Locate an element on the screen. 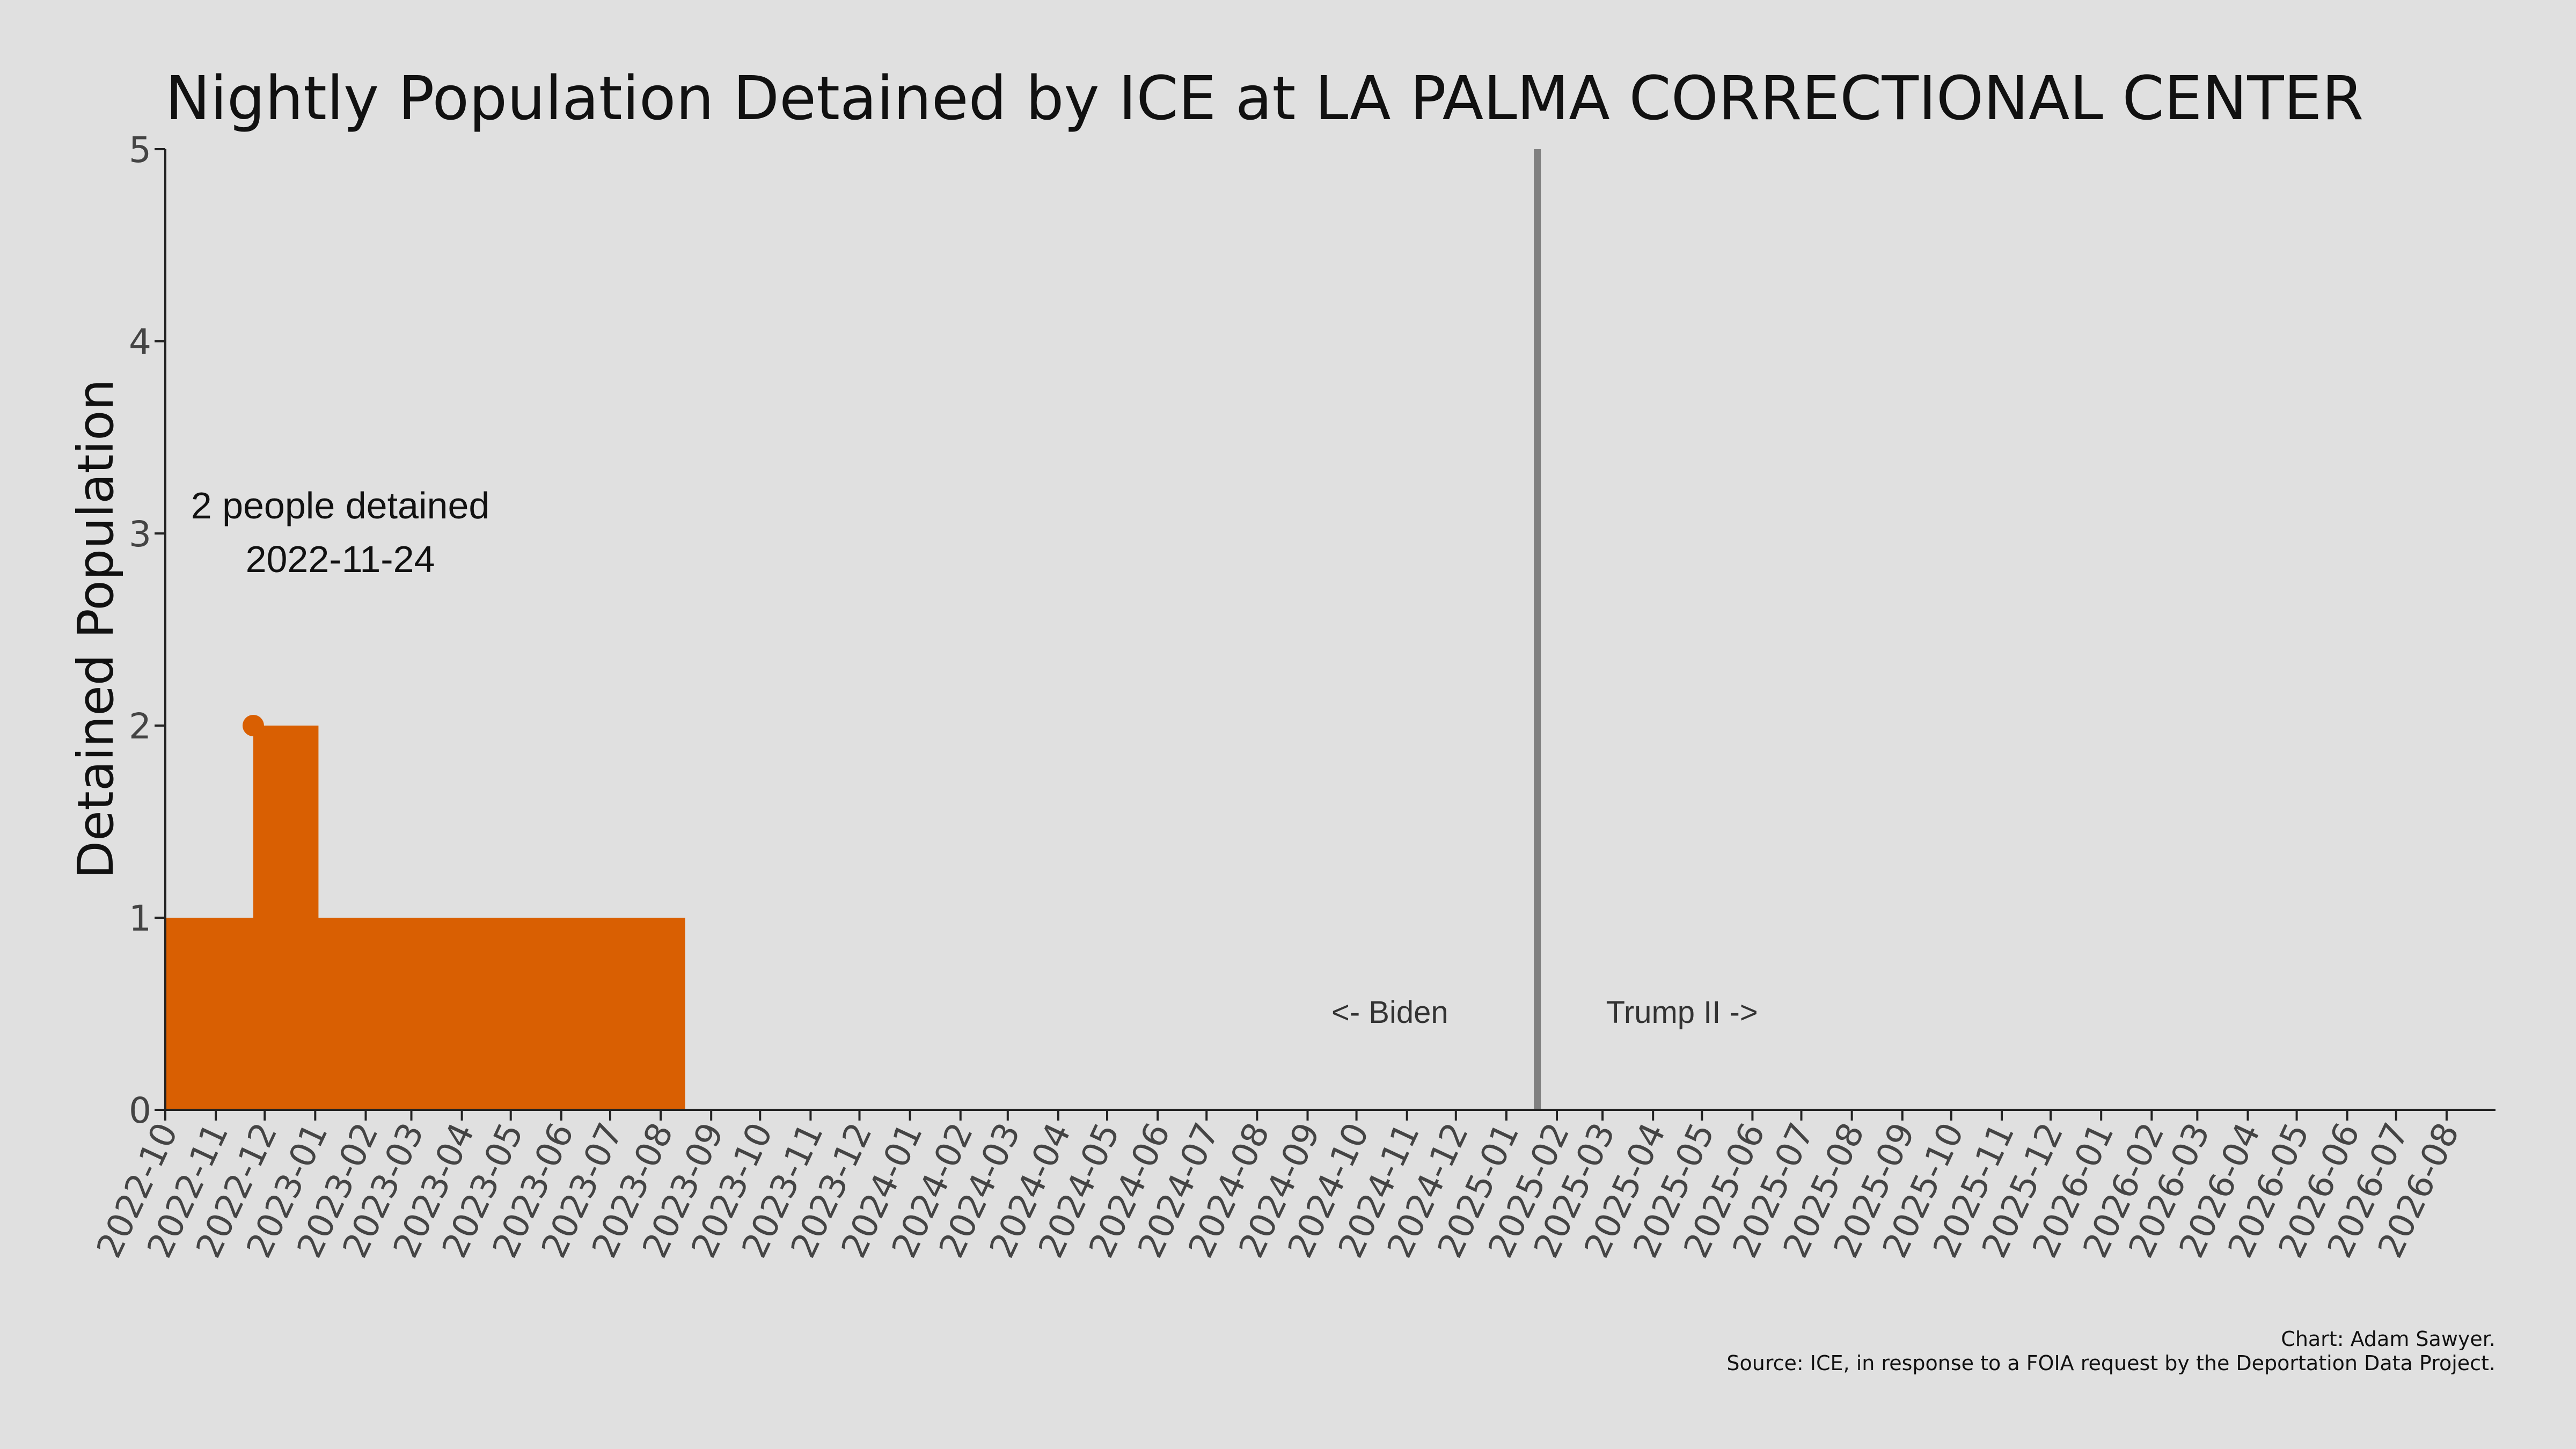 This screenshot has width=2576, height=1449. y-tick-label: 2 is located at coordinates (140, 726).